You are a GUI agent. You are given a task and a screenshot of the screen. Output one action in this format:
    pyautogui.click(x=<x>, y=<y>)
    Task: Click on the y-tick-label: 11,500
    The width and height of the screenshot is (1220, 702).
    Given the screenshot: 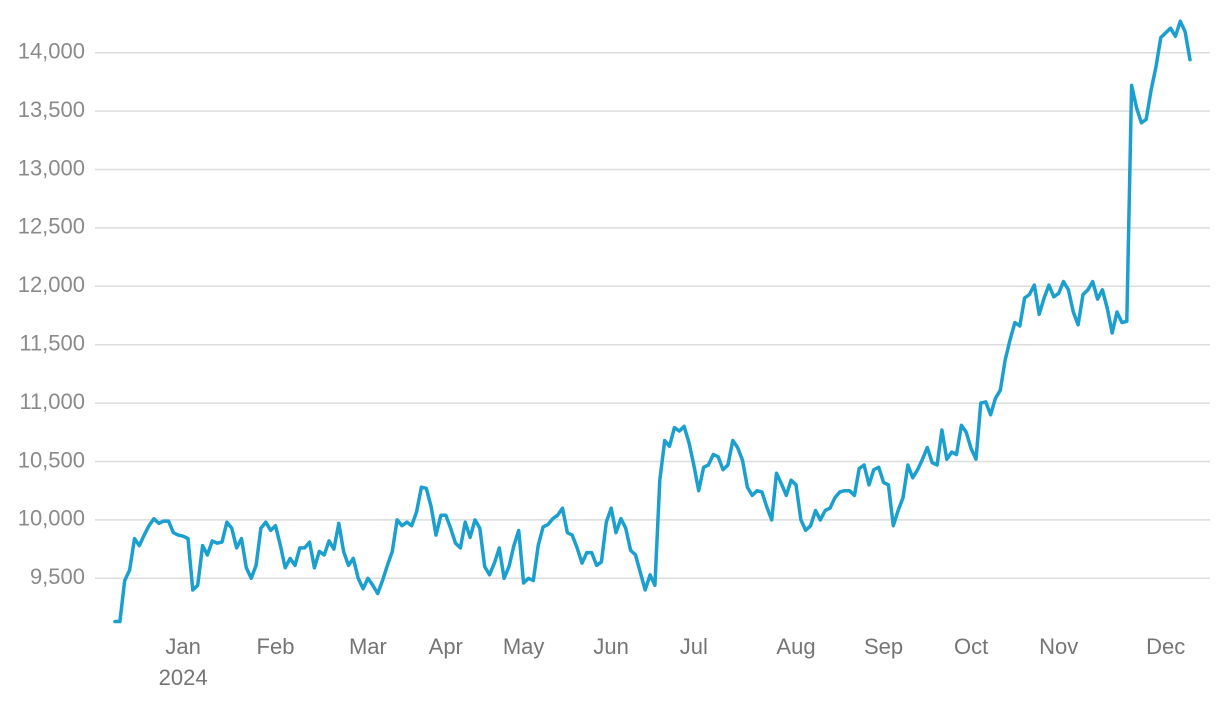 What is the action you would take?
    pyautogui.click(x=52, y=343)
    